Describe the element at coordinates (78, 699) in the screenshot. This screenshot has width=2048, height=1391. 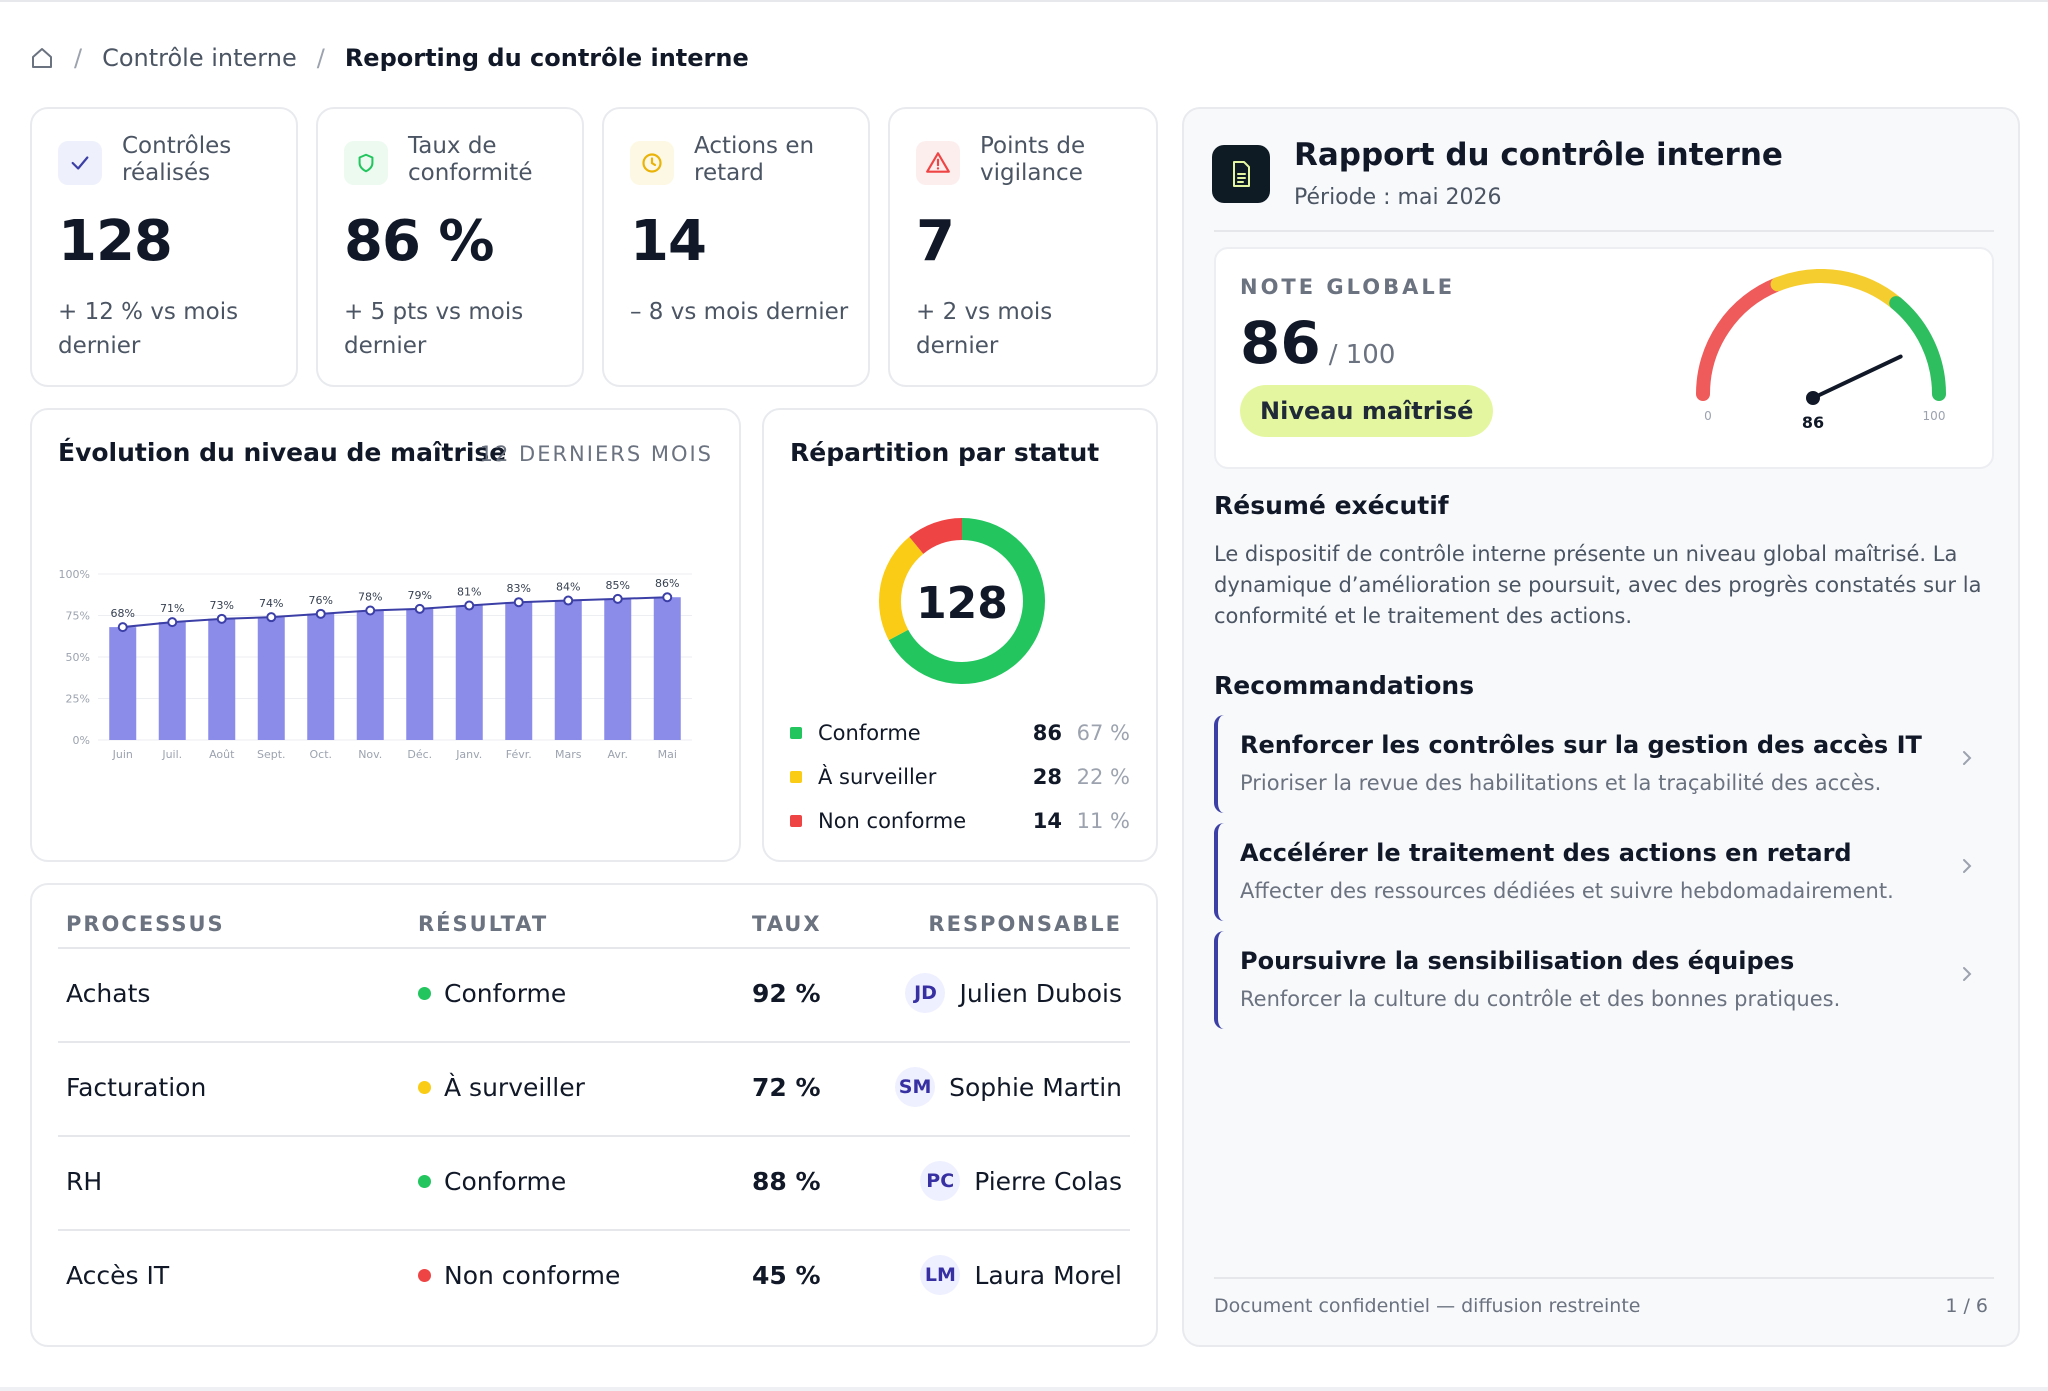
I see `y-tick-label: 25%` at that location.